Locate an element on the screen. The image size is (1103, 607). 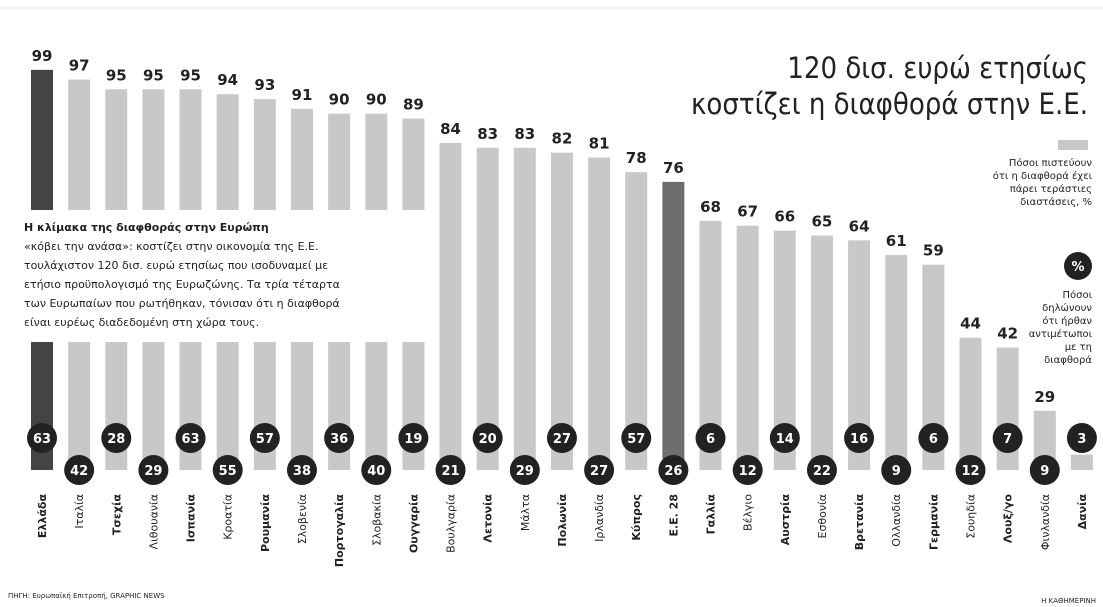
category-label: Ιταλία is located at coordinates (79, 511).